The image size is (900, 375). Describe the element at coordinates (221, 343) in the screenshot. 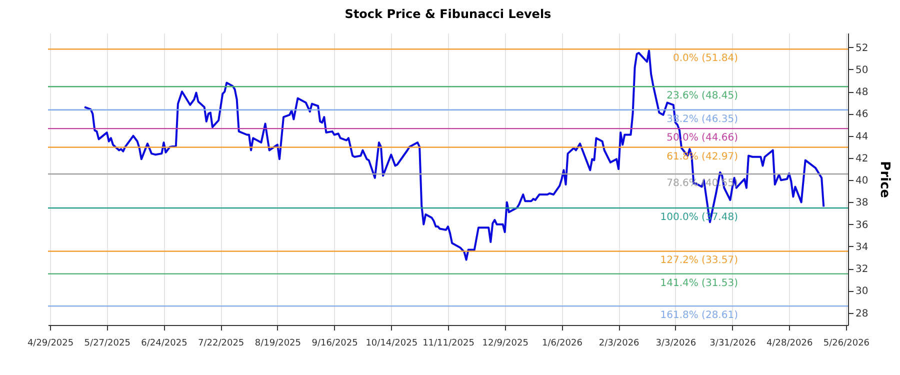

I see `x-tick-label: 7/22/2025` at that location.